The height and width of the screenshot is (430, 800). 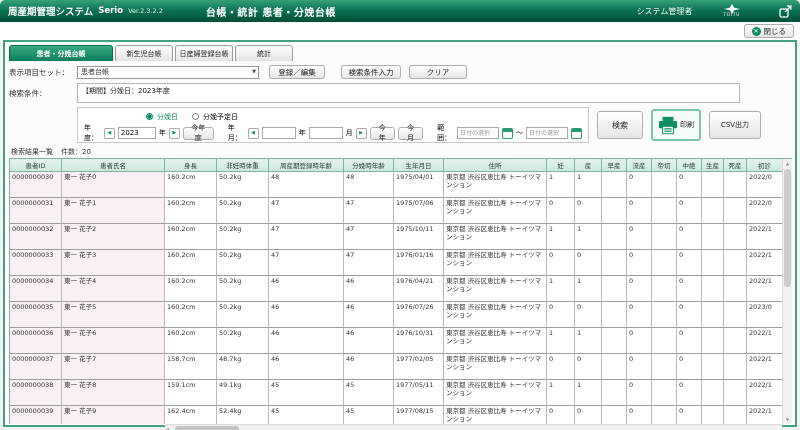 What do you see at coordinates (207, 428) in the screenshot?
I see `horizontal-scroll-thumb` at bounding box center [207, 428].